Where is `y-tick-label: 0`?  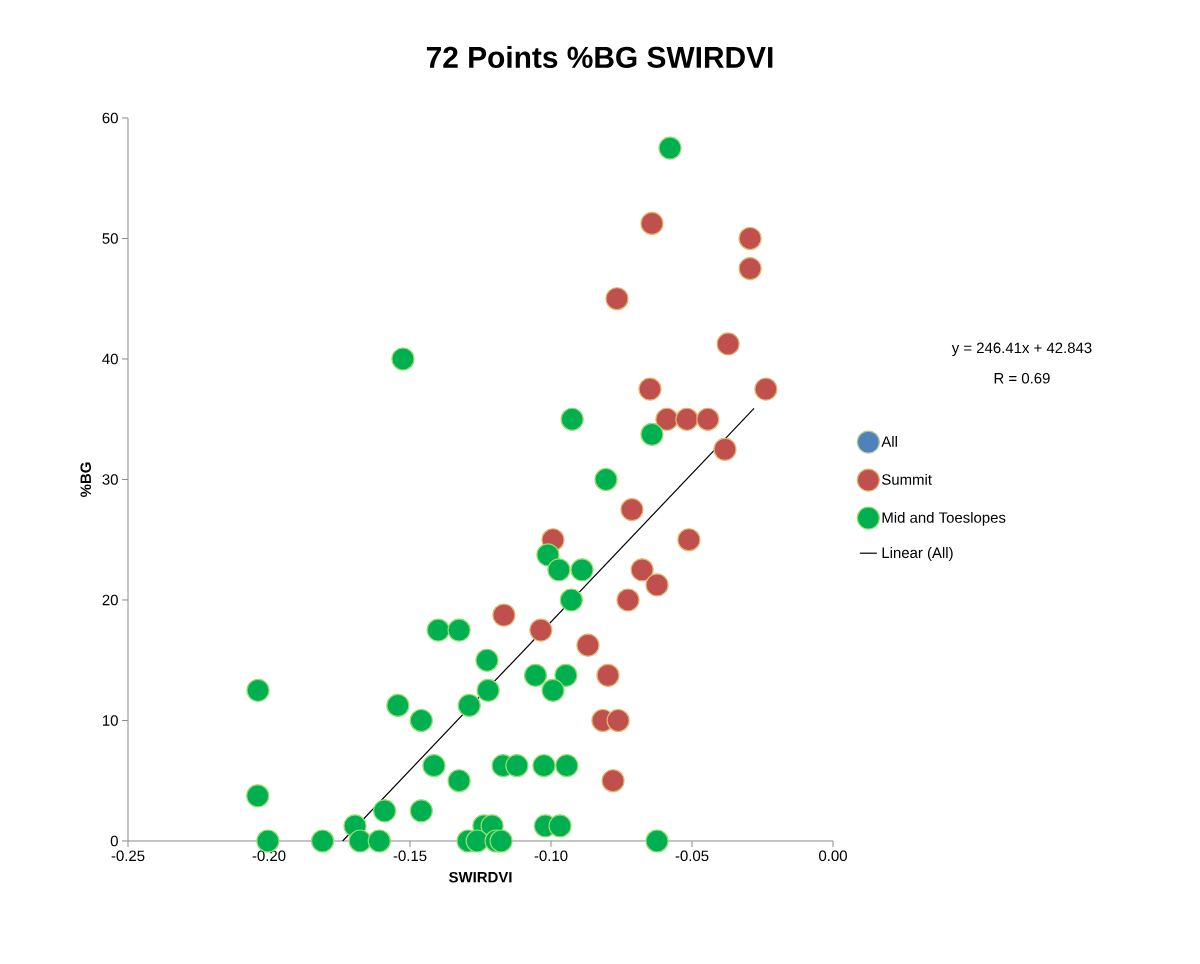
y-tick-label: 0 is located at coordinates (114, 841).